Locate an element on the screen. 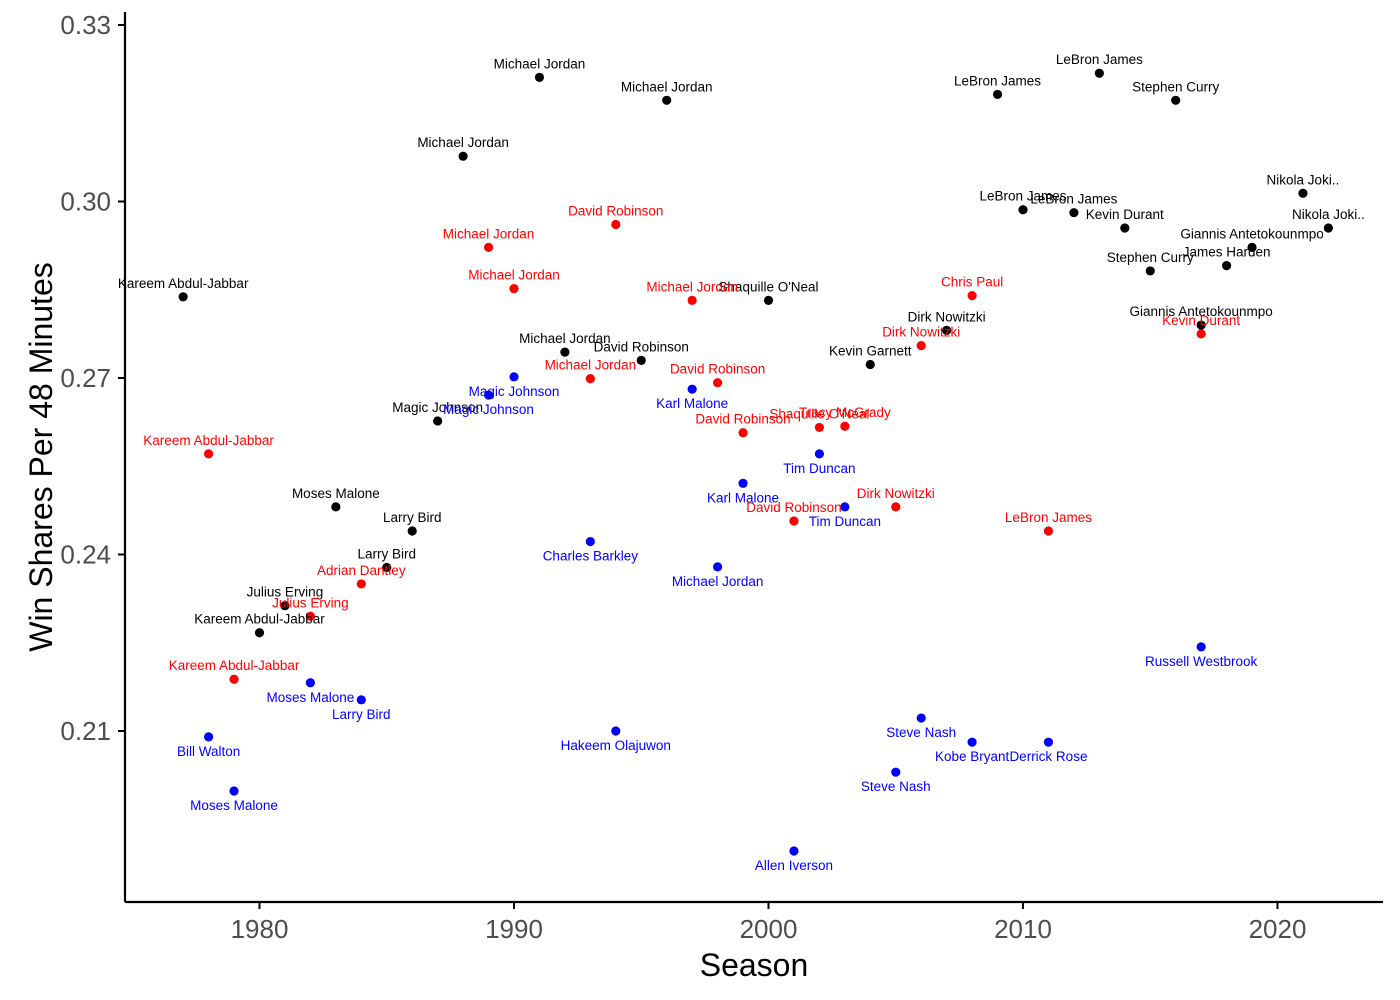 This screenshot has width=1400, height=1000. x-tick-label: 2000 is located at coordinates (769, 929).